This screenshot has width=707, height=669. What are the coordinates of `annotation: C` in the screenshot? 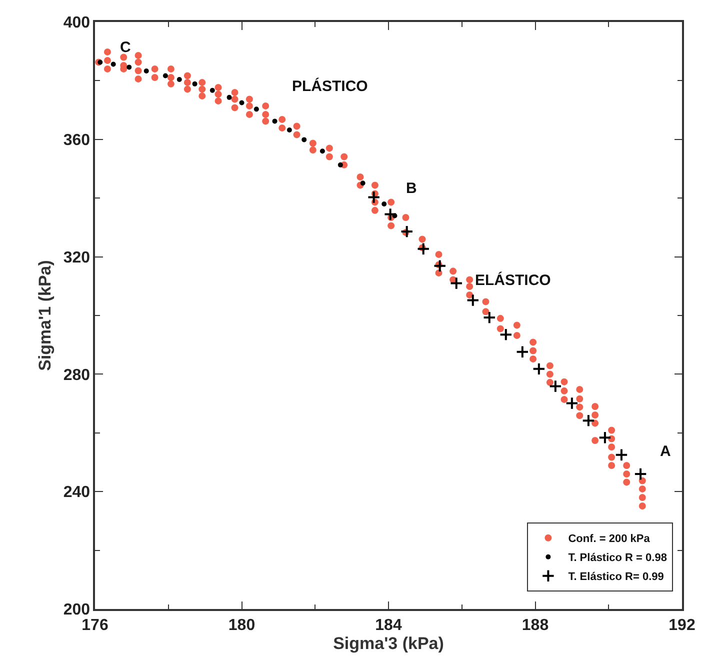 It's located at (125, 47).